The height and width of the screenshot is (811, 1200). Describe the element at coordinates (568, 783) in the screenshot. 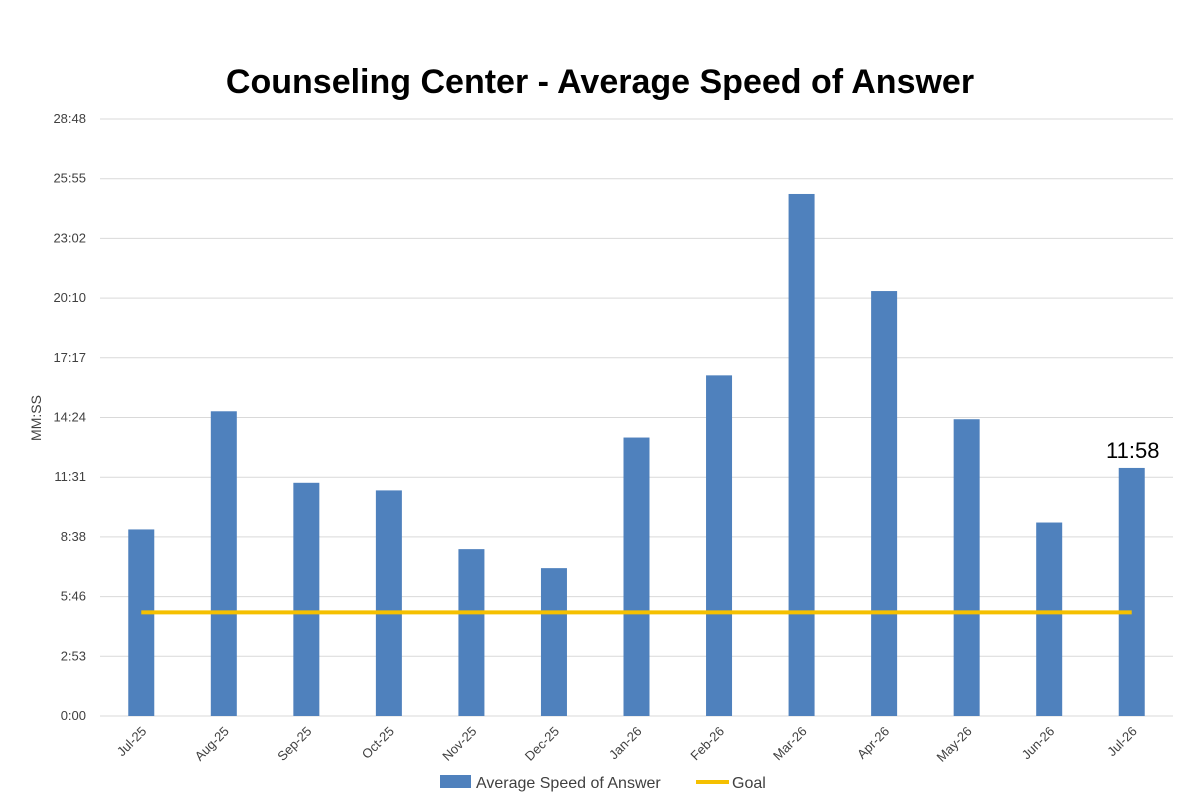

I see `legend-label-bar: Average Speed of Answer` at that location.